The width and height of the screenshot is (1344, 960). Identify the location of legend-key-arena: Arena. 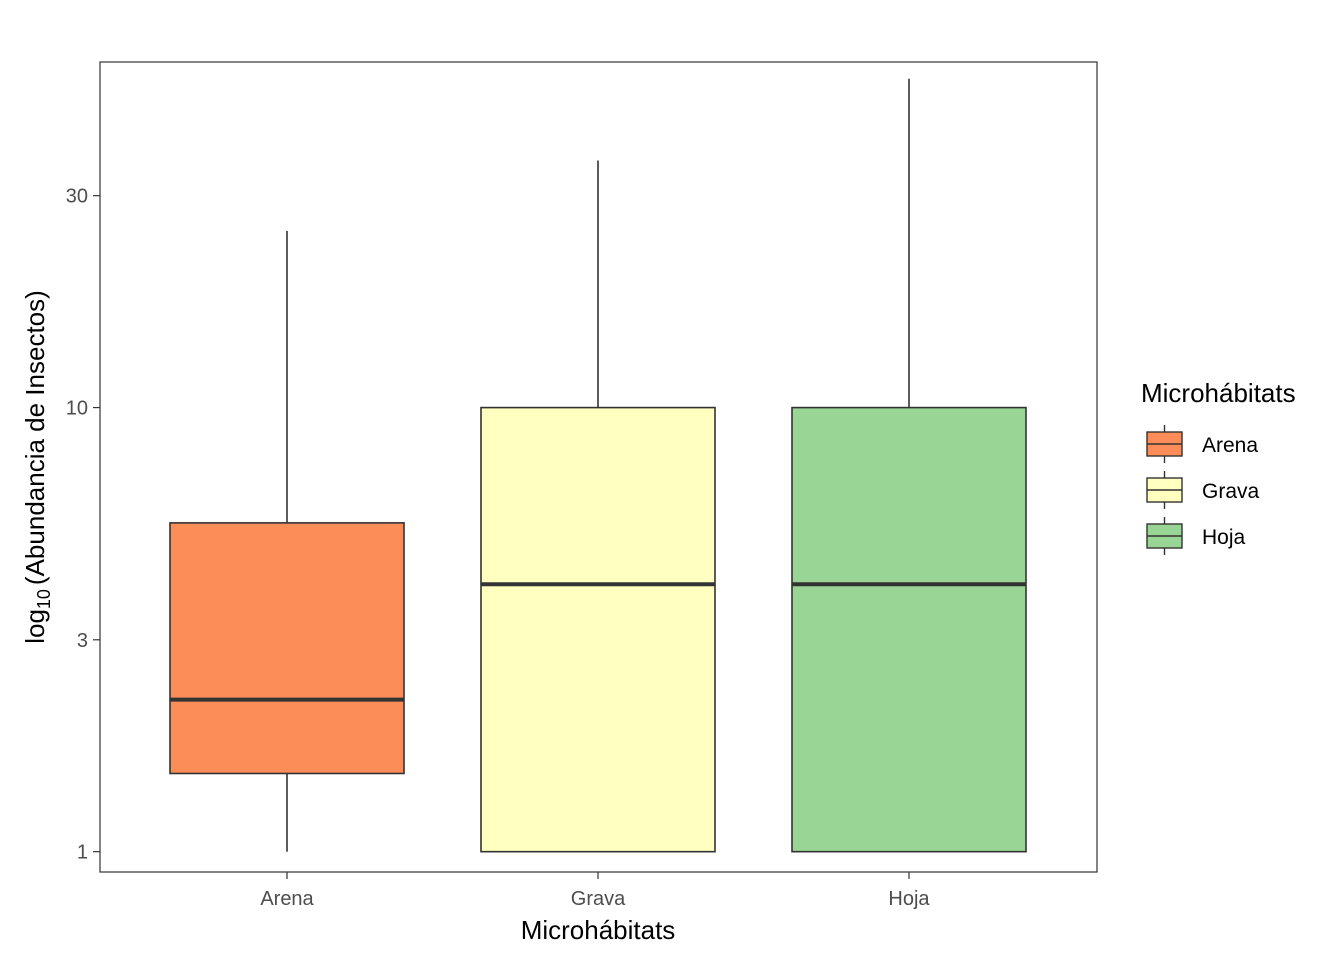
(1202, 444).